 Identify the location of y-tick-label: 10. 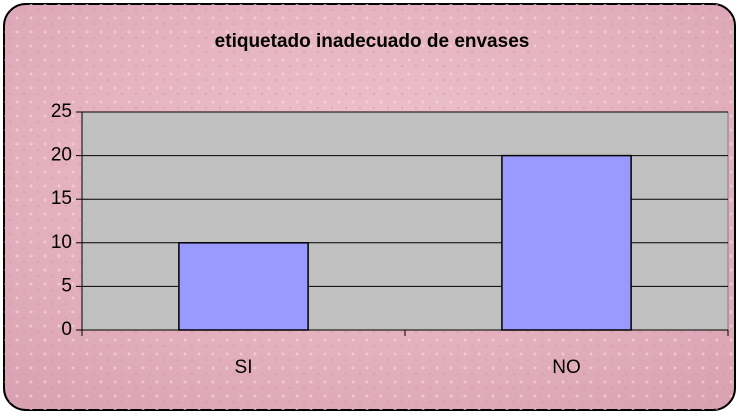
(61, 242).